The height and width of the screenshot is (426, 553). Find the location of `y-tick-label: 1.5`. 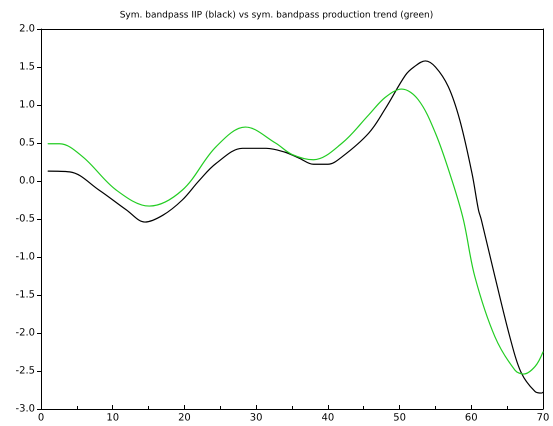

y-tick-label: 1.5 is located at coordinates (27, 67).